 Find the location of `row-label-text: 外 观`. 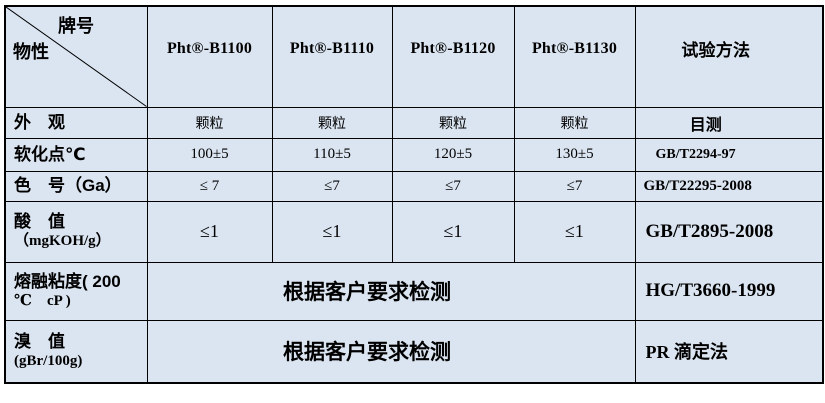

row-label-text: 外 观 is located at coordinates (39, 122).